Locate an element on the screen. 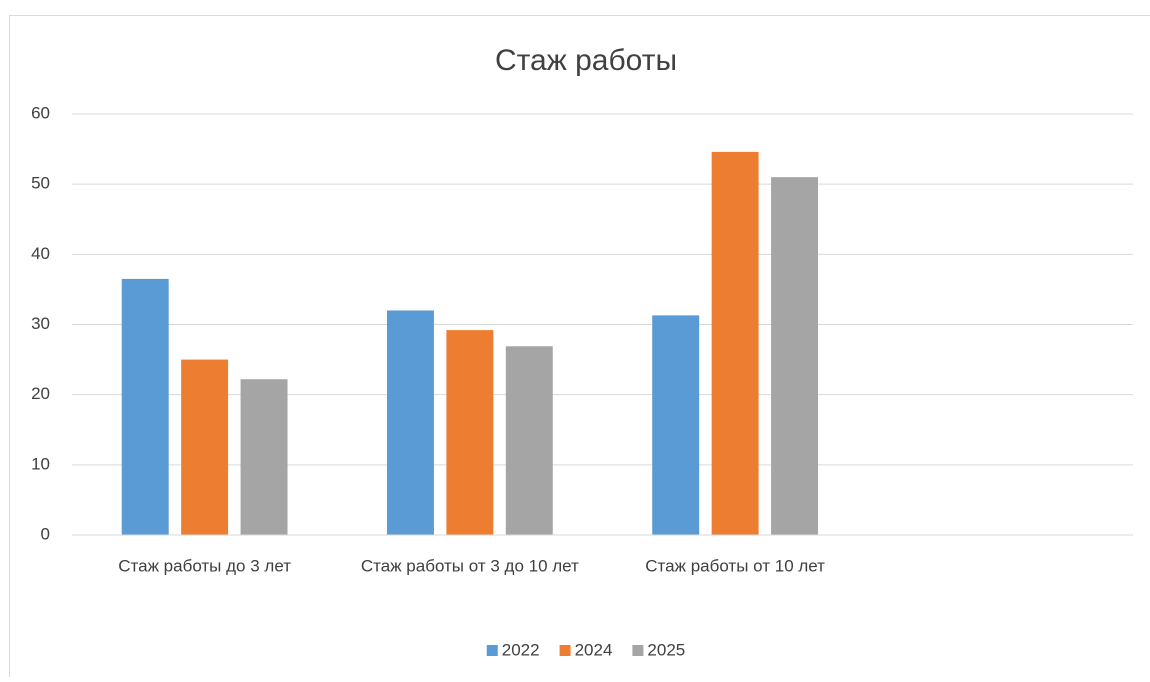  x-tick-label: Стаж работы от 10 лет is located at coordinates (735, 565).